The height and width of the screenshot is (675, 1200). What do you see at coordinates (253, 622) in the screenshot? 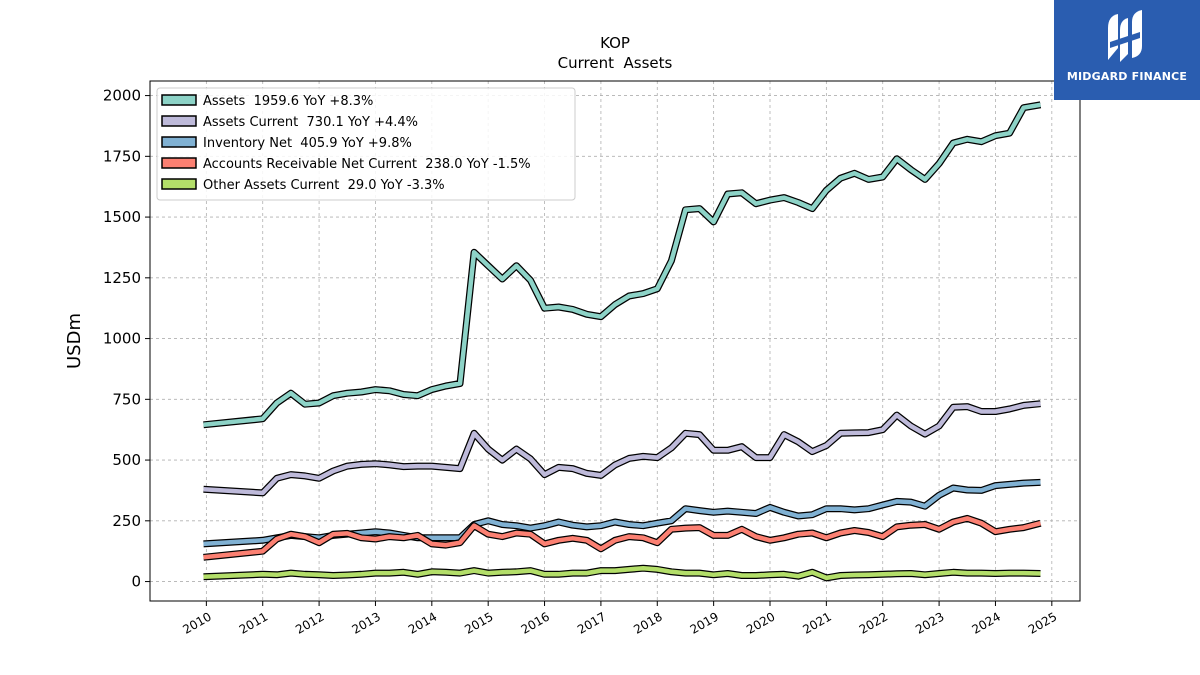
I see `x-tick-label: 2011` at bounding box center [253, 622].